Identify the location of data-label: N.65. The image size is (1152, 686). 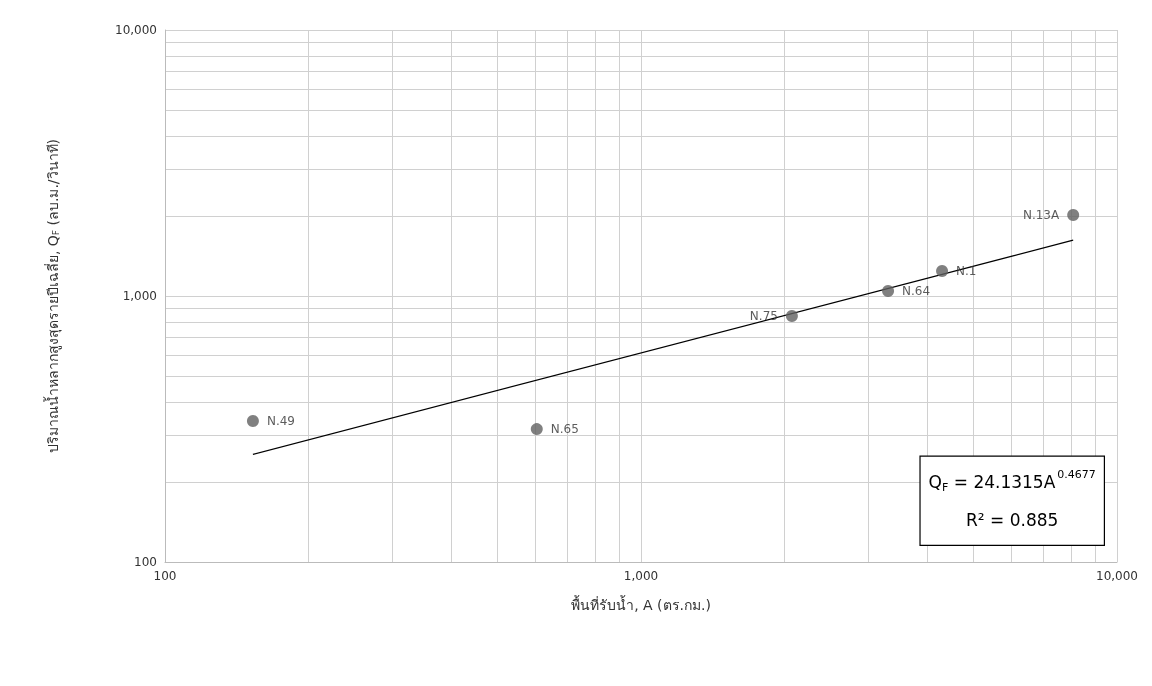
(564, 429).